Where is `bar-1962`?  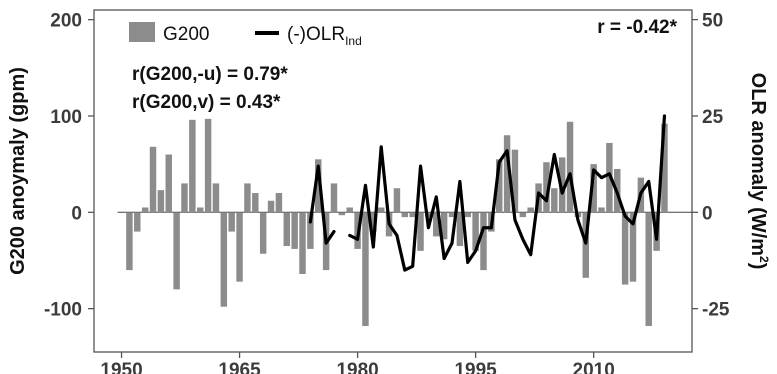
bar-1962 is located at coordinates (216, 198).